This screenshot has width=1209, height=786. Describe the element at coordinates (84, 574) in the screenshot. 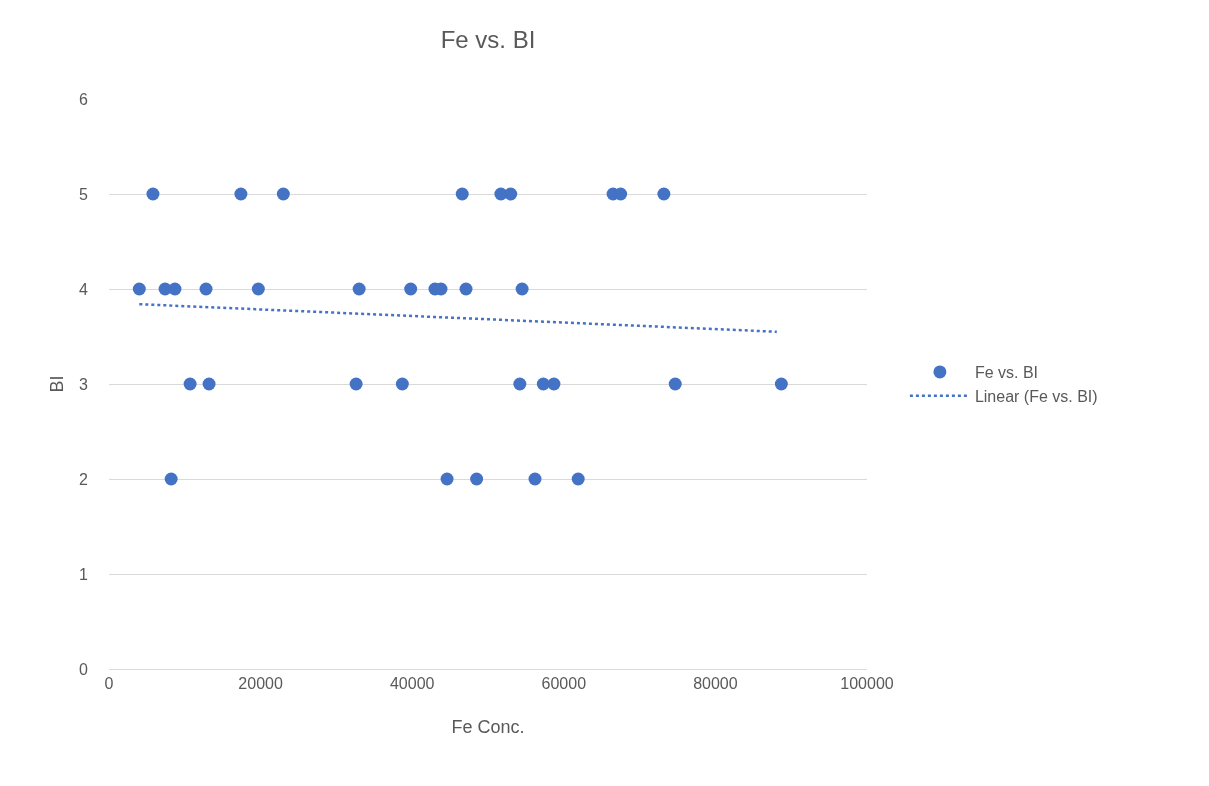

I see `y-tick-label: 1` at that location.